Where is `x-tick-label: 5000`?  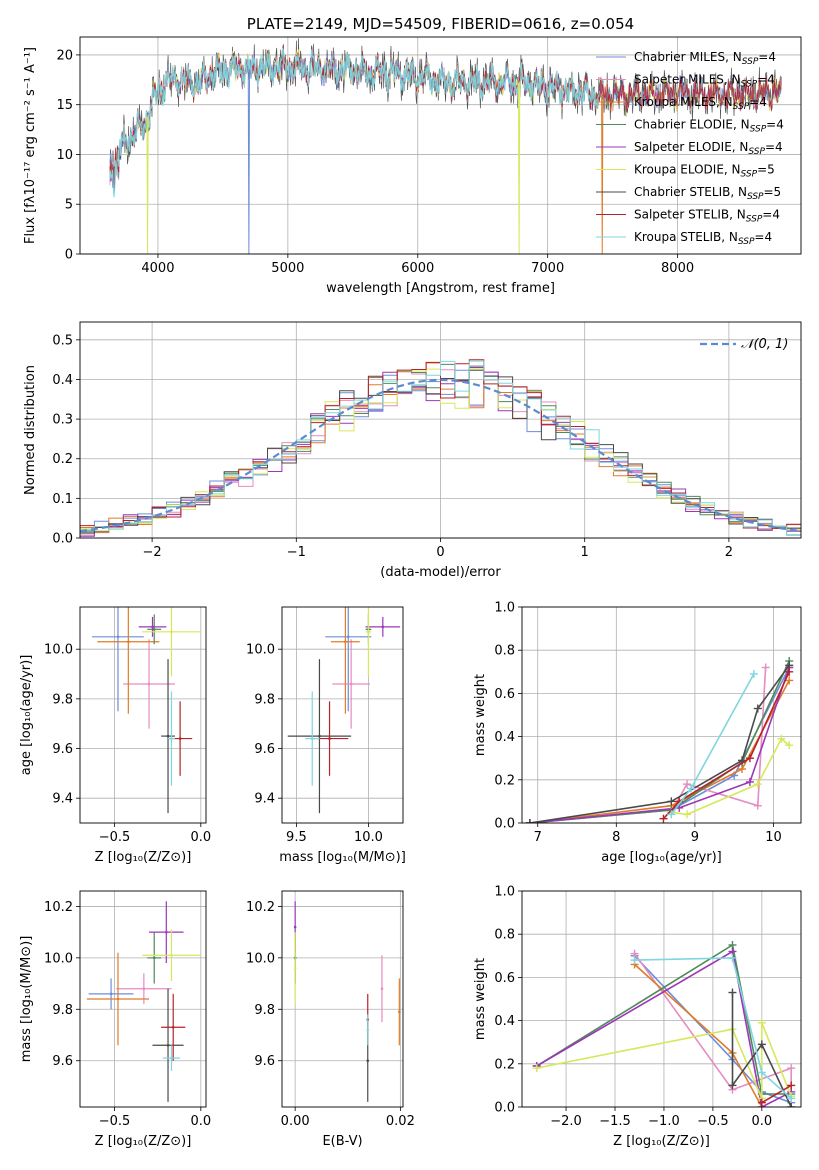 x-tick-label: 5000 is located at coordinates (287, 268).